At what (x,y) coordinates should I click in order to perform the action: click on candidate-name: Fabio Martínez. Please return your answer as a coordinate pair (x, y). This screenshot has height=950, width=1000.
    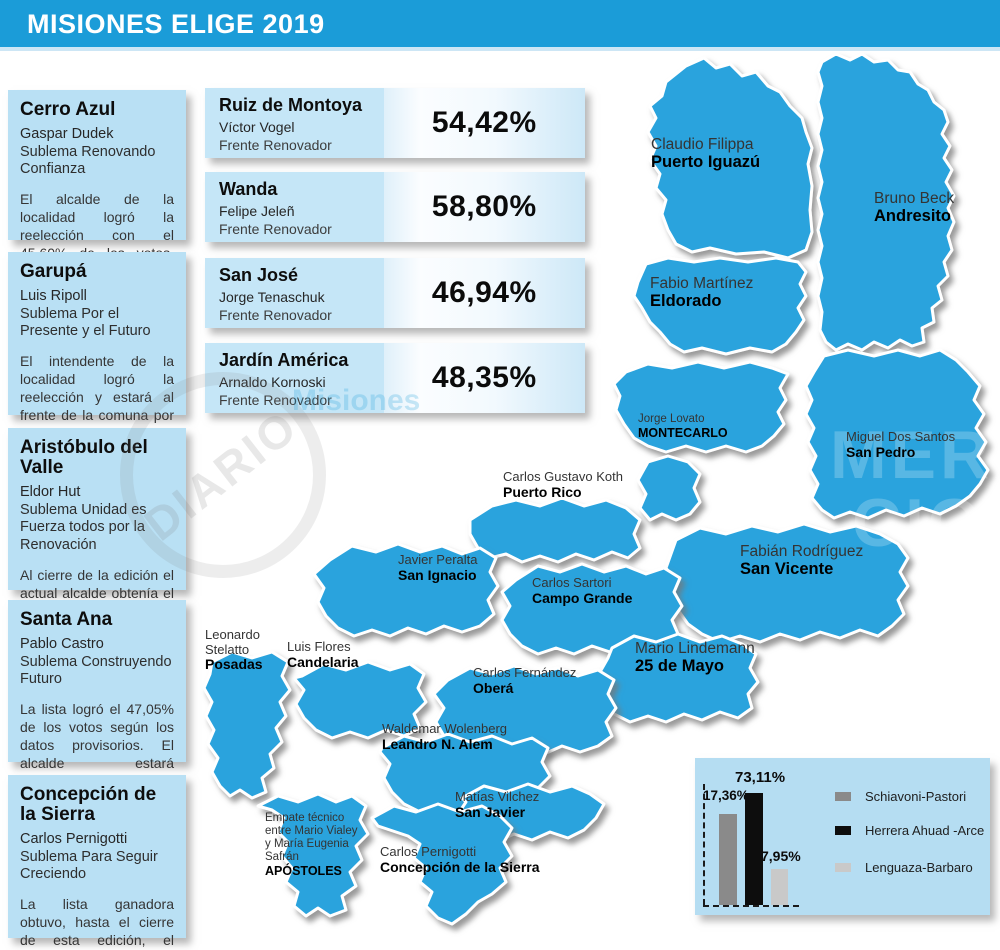
    Looking at the image, I should click on (702, 283).